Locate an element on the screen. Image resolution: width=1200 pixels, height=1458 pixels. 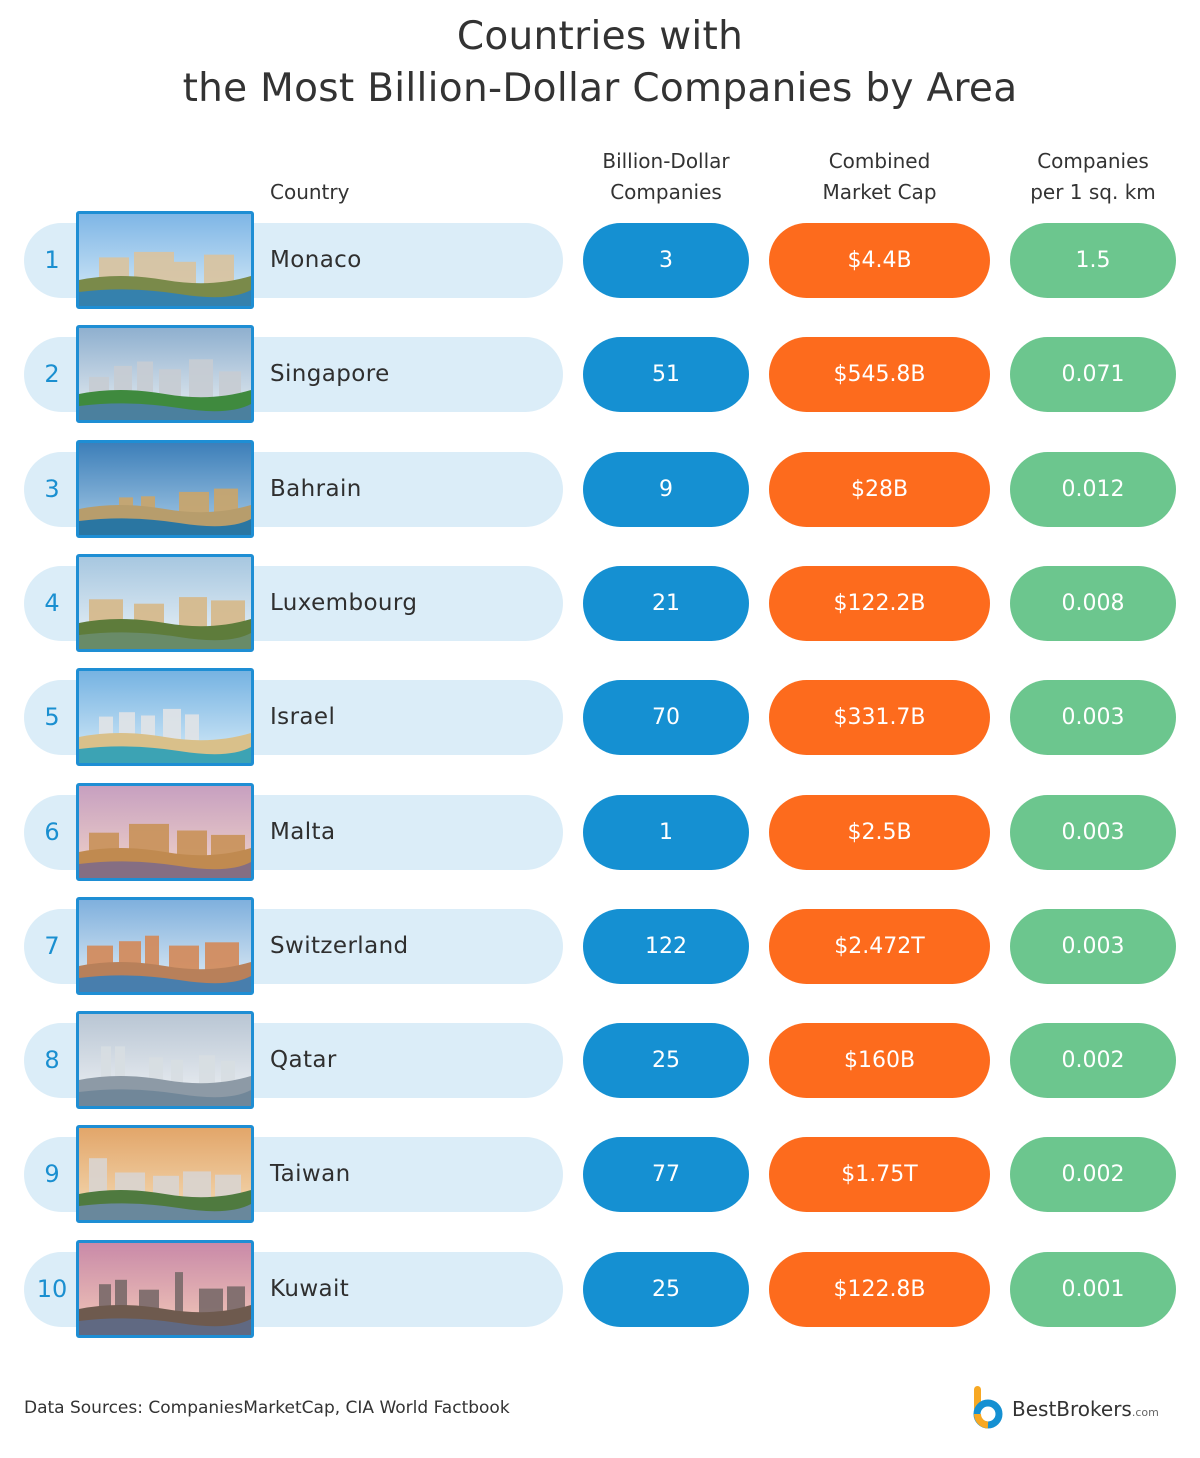
market-cap-value: $4.4B is located at coordinates (879, 260).